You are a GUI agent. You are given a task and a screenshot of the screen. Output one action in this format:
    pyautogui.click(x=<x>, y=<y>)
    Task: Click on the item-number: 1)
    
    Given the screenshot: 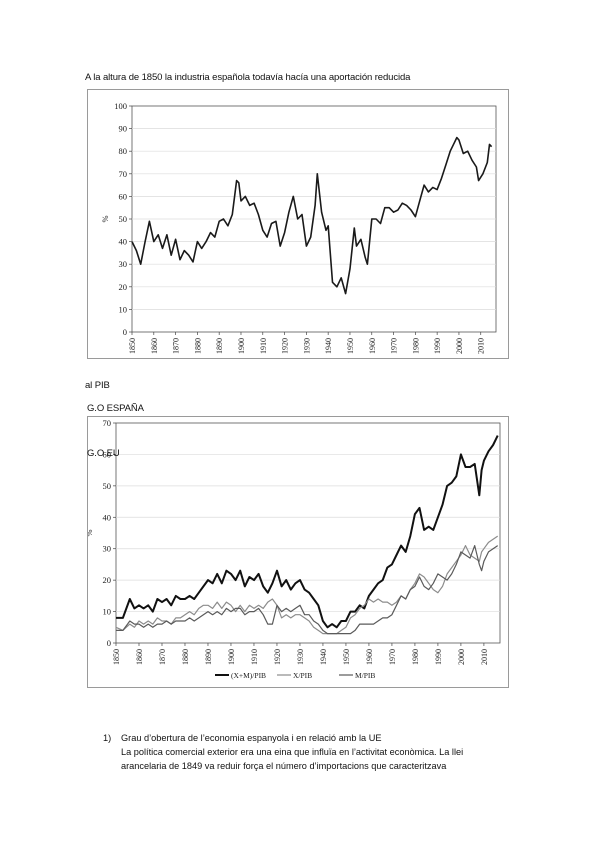 What is the action you would take?
    pyautogui.click(x=107, y=738)
    